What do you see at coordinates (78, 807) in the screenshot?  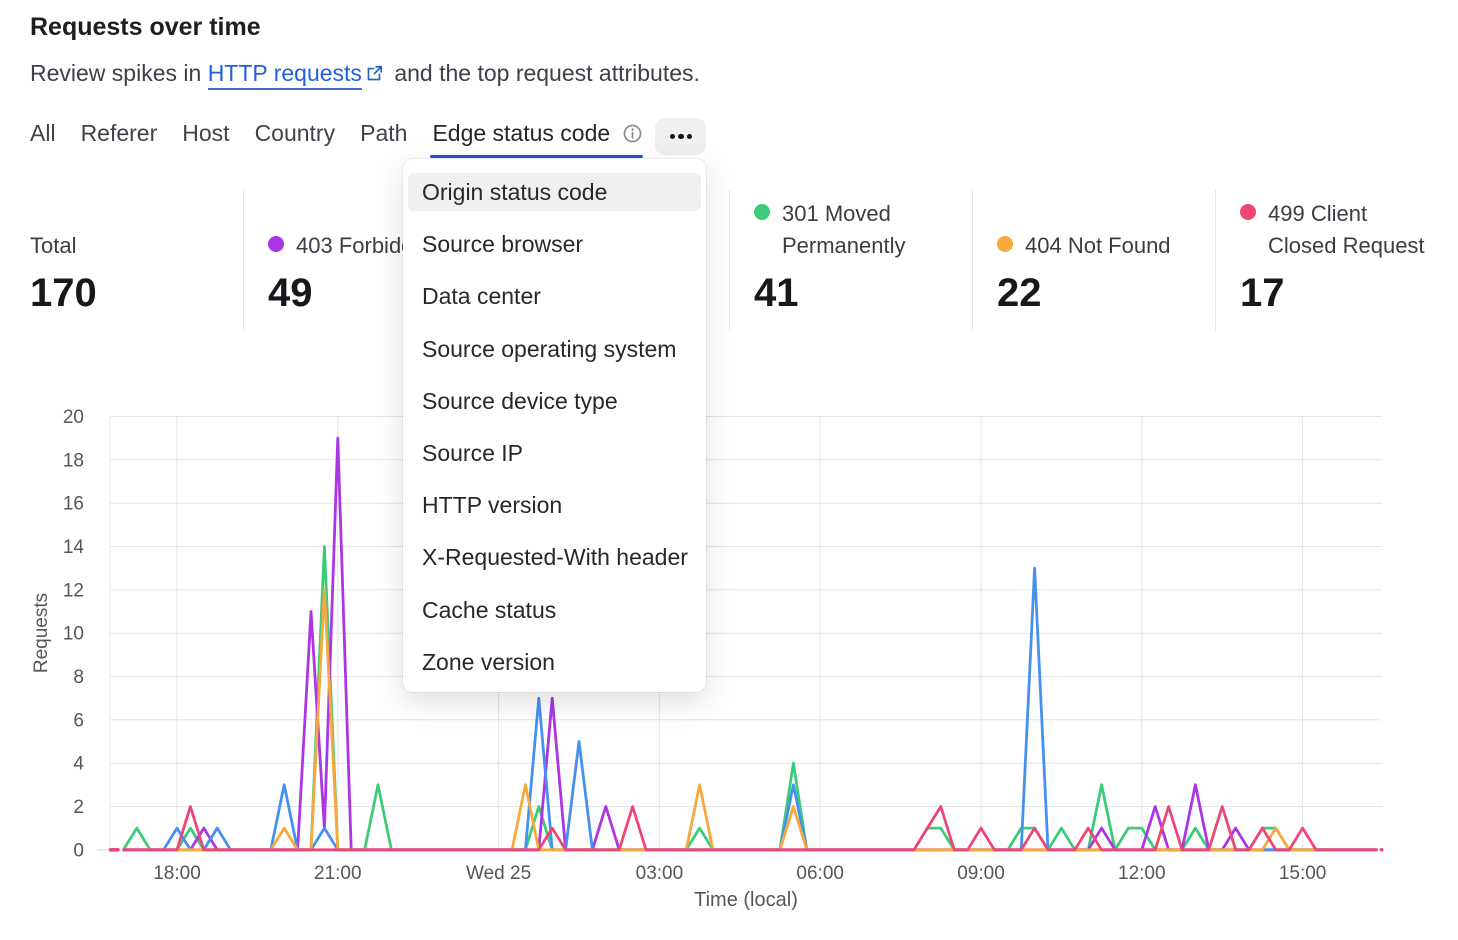 I see `svg-text: 2` at bounding box center [78, 807].